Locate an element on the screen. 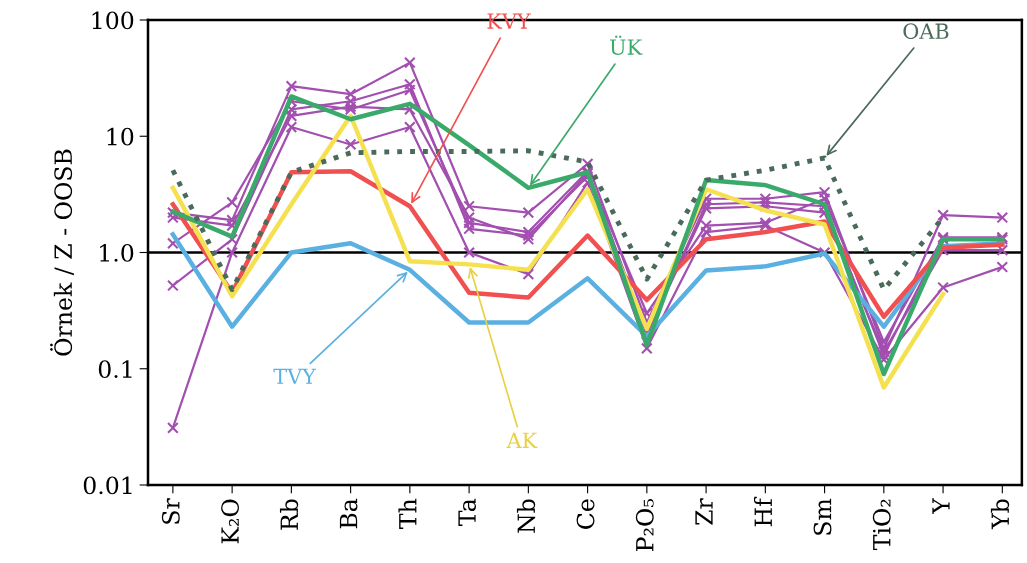 The width and height of the screenshot is (1027, 563). y-tick-label: 1.0 is located at coordinates (117, 252).